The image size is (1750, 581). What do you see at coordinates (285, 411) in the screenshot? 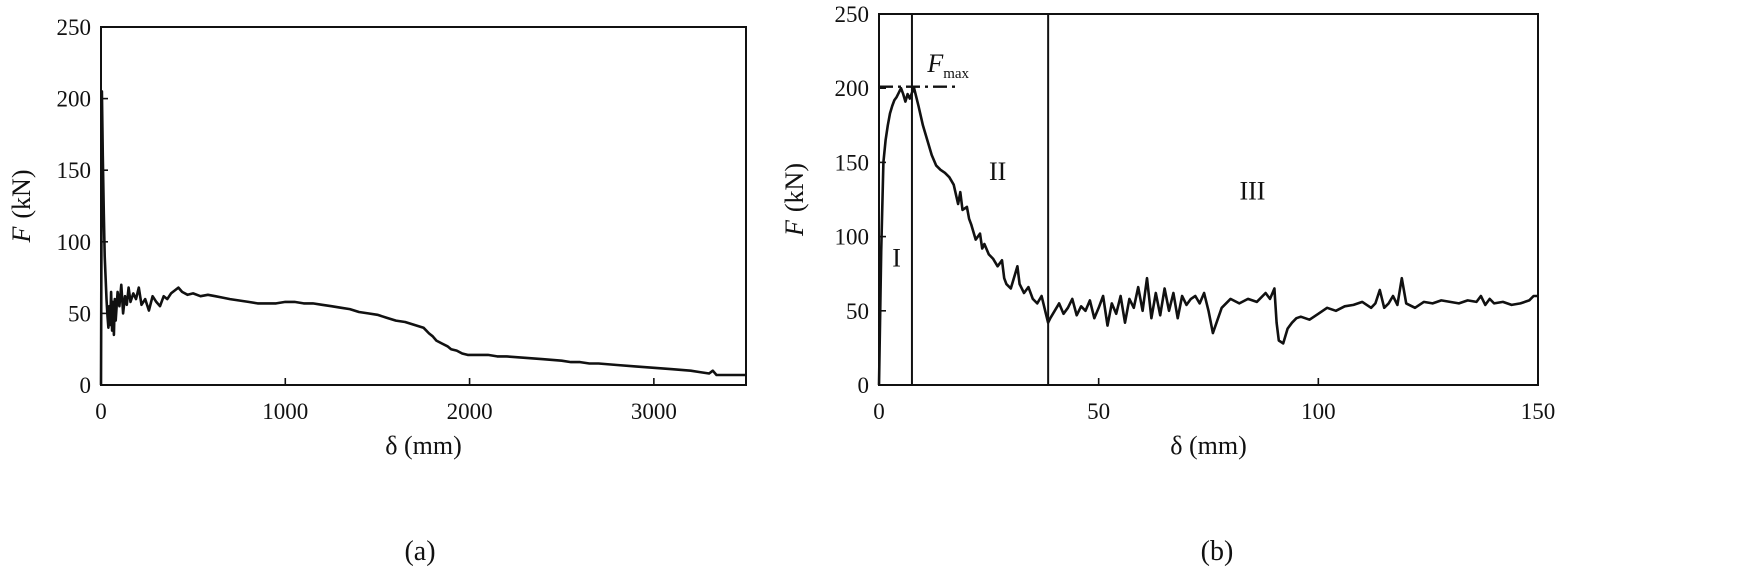
I see `x-tick-label: 1000` at bounding box center [285, 411].